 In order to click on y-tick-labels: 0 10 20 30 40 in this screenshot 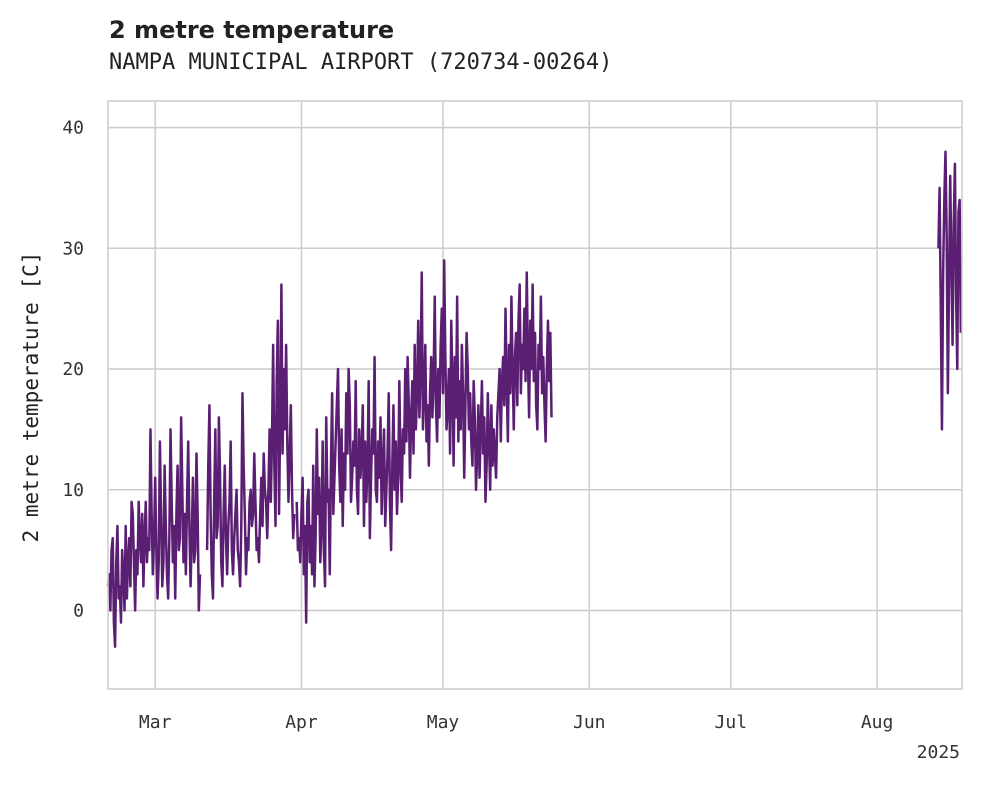, I will do `click(73, 370)`.